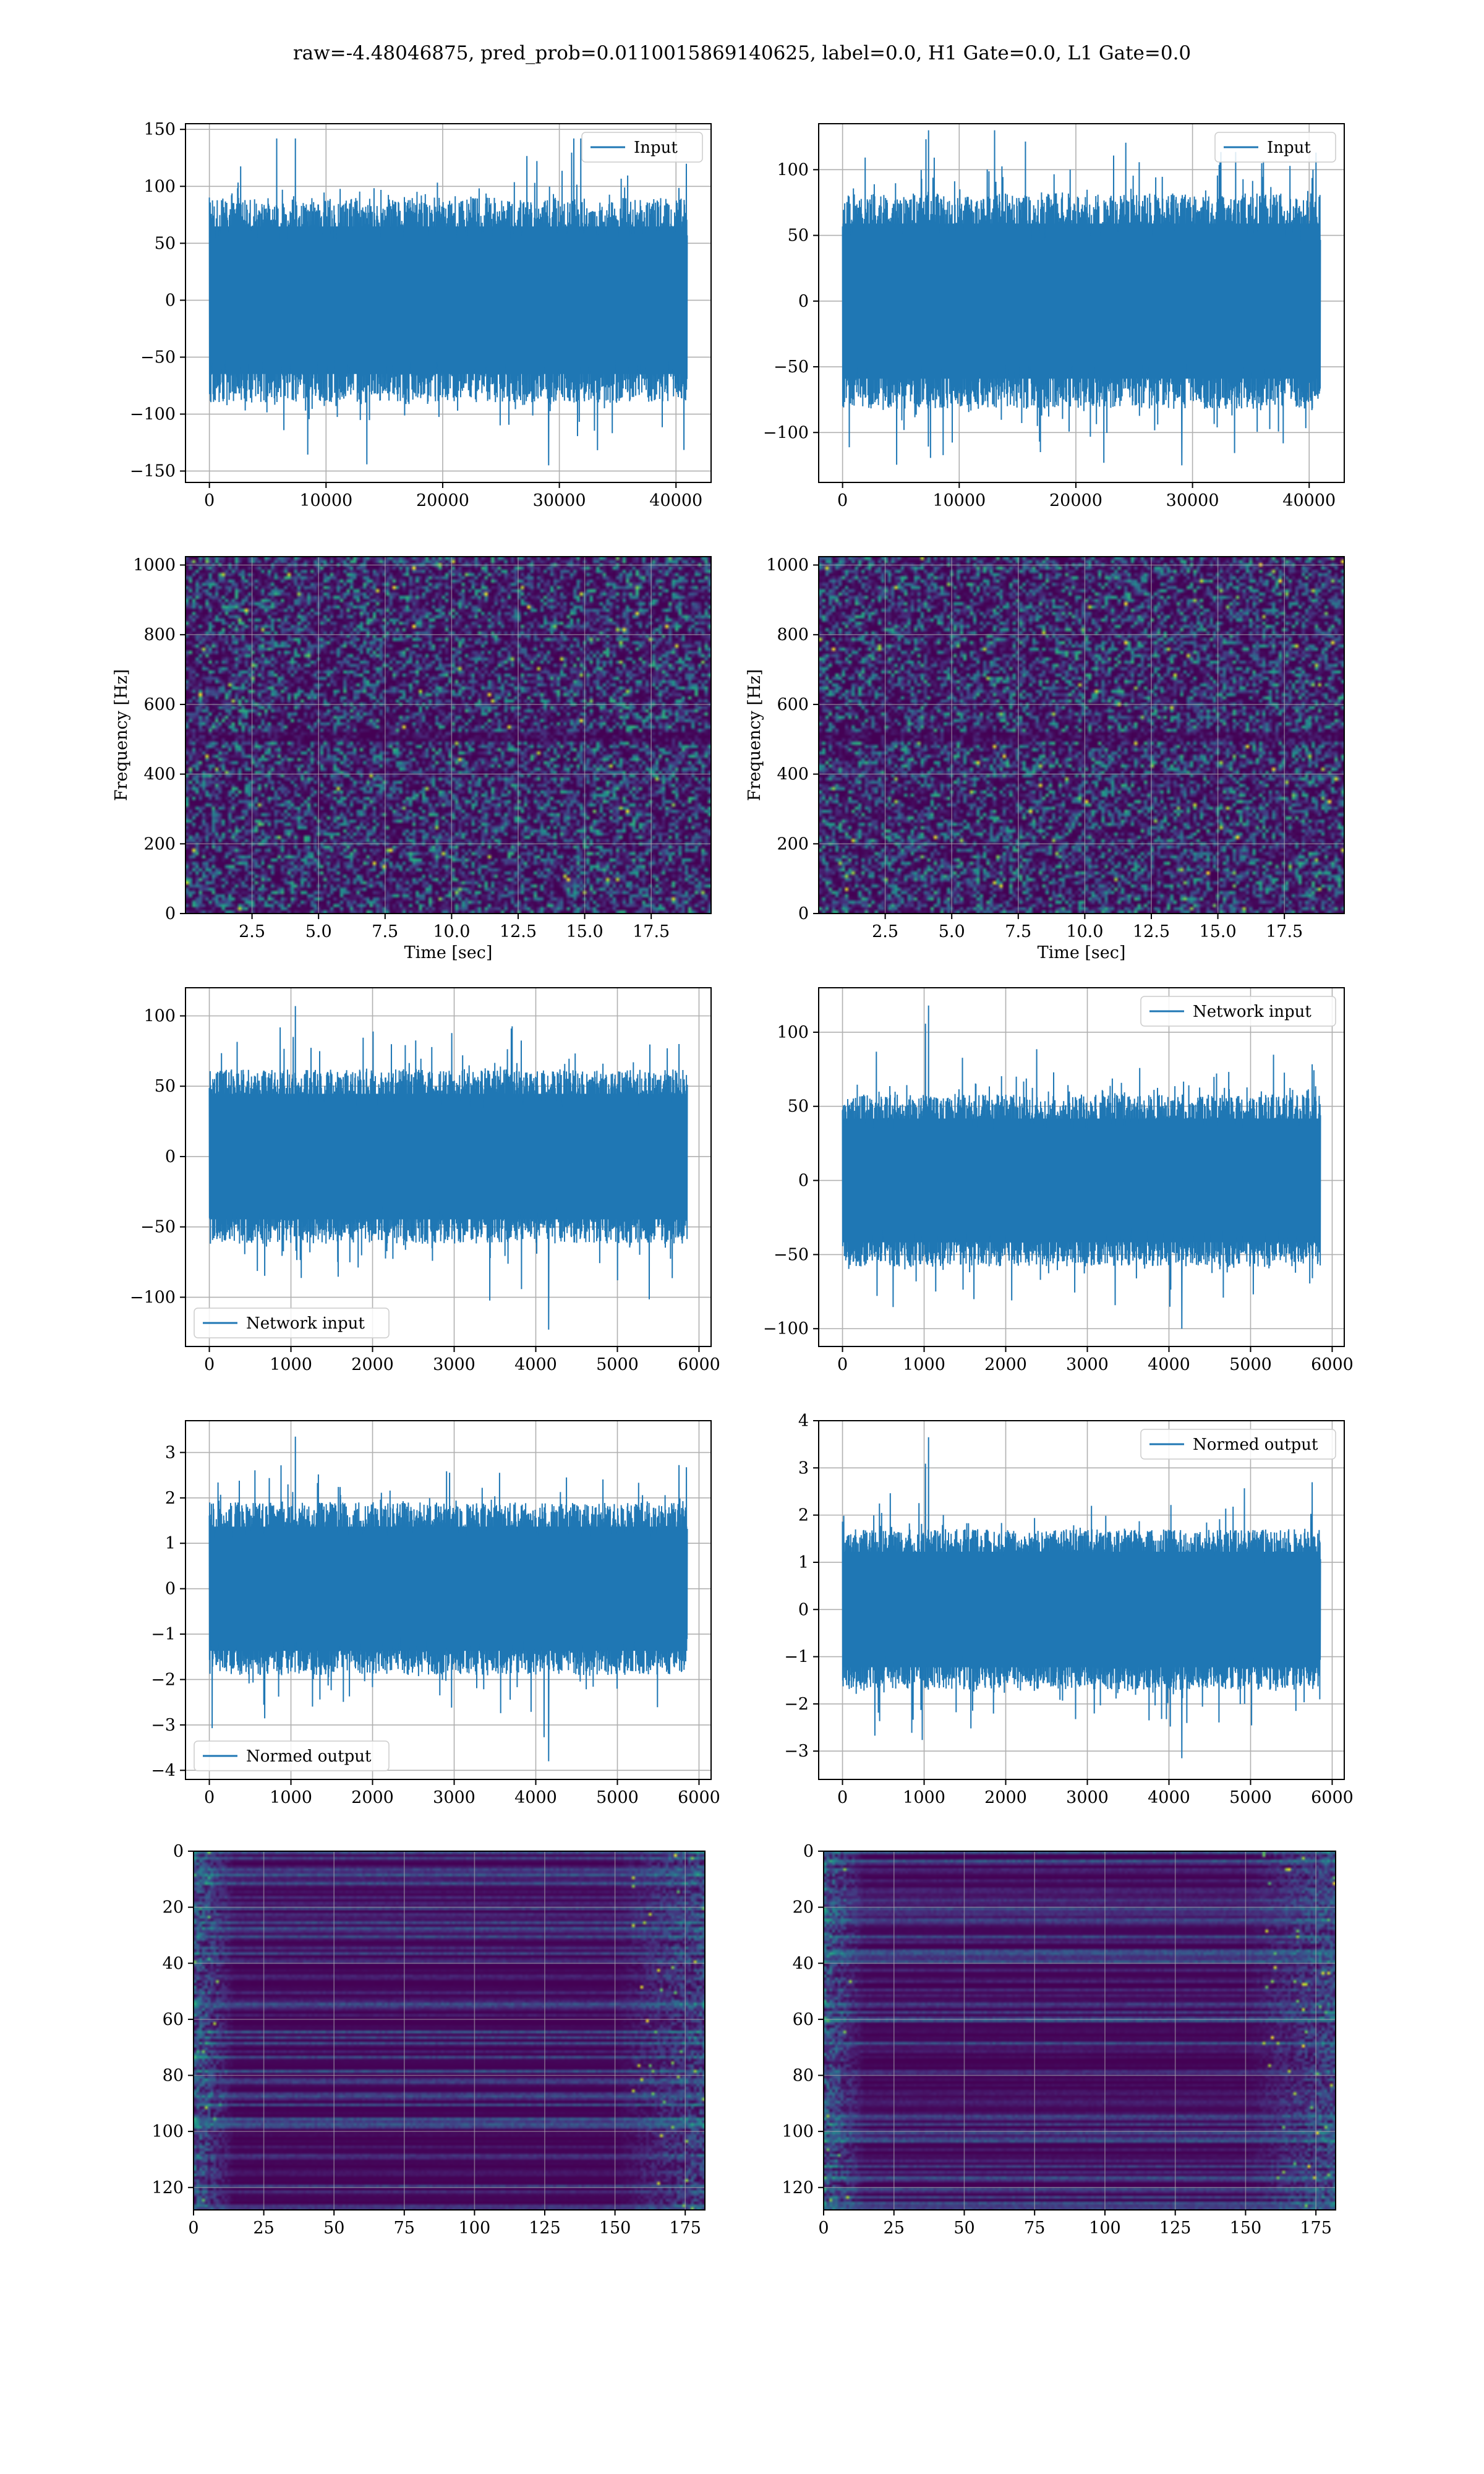  I want to click on y-tick-label: 1000, so click(154, 565).